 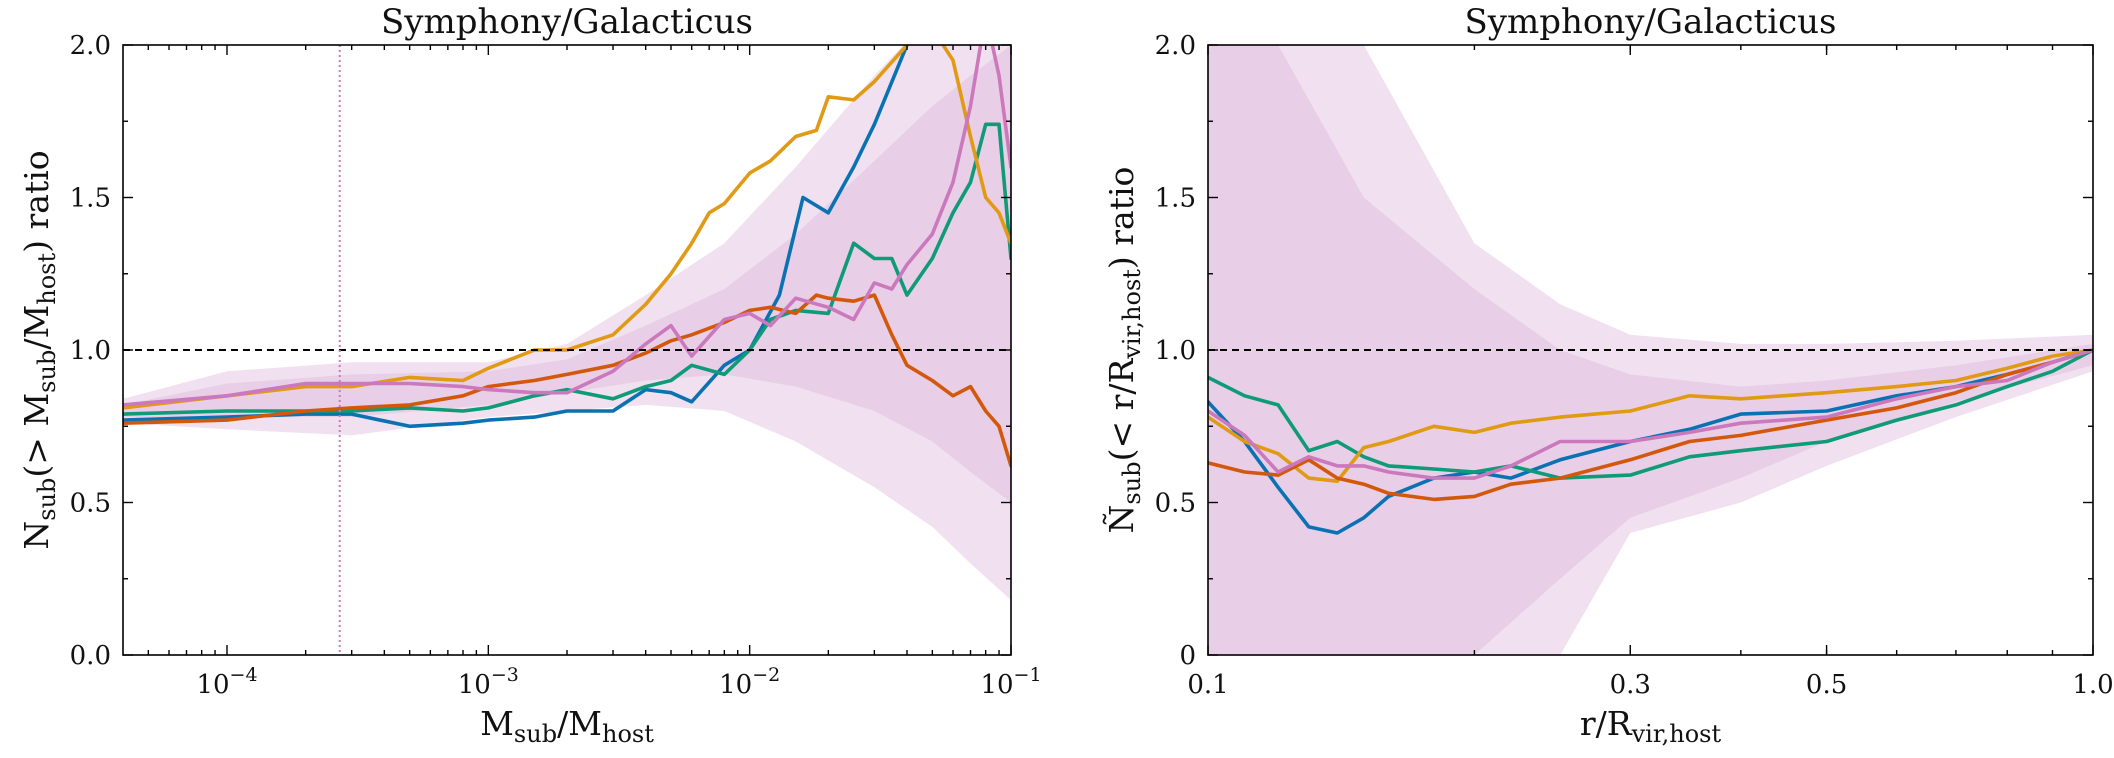 What do you see at coordinates (1123, 350) in the screenshot?
I see `right-y-axis-label: Ñsub​(< r/Rvir,host​) ratio` at bounding box center [1123, 350].